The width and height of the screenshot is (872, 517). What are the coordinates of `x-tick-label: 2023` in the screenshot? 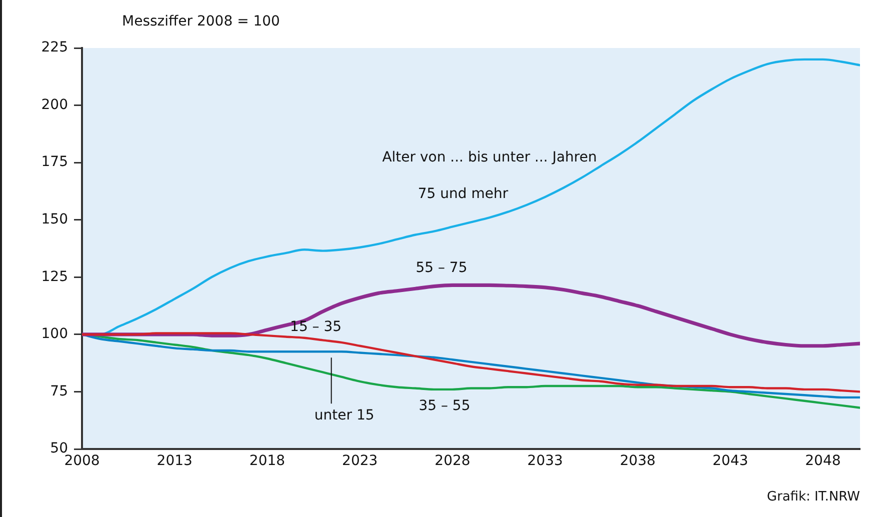 It's located at (360, 461).